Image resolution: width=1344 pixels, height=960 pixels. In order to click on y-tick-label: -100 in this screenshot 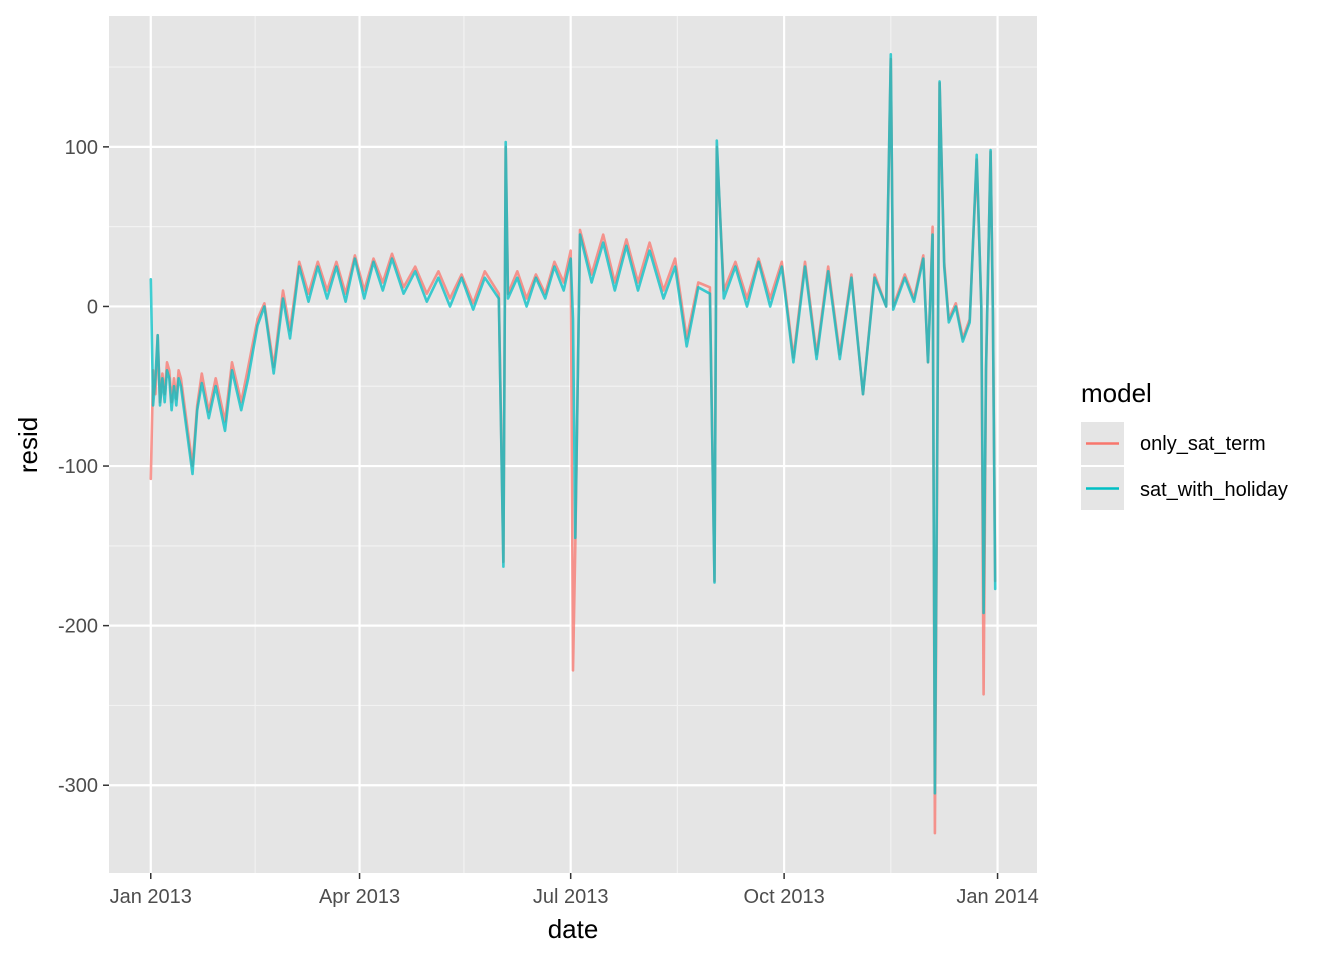, I will do `click(78, 467)`.